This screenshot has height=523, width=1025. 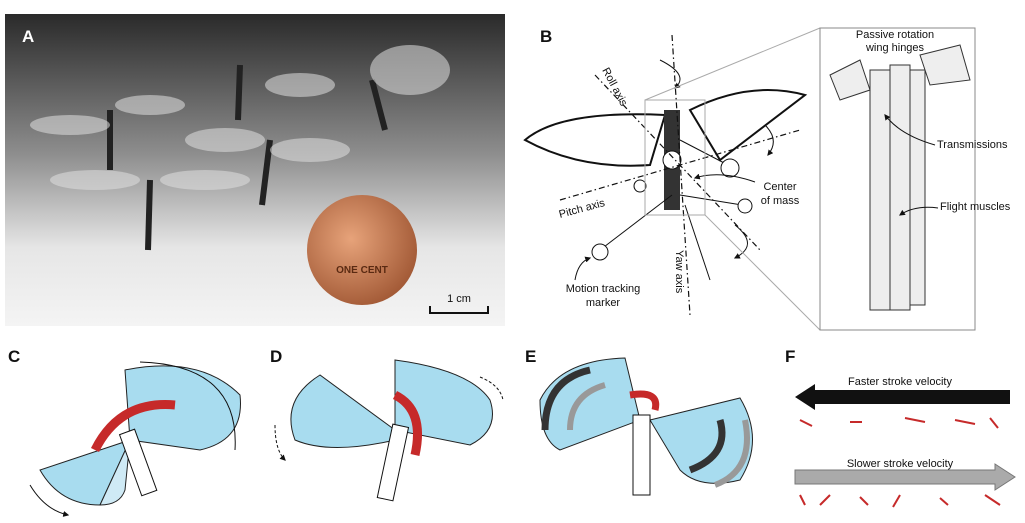 What do you see at coordinates (900, 382) in the screenshot?
I see `faster-label: Faster stroke velocity` at bounding box center [900, 382].